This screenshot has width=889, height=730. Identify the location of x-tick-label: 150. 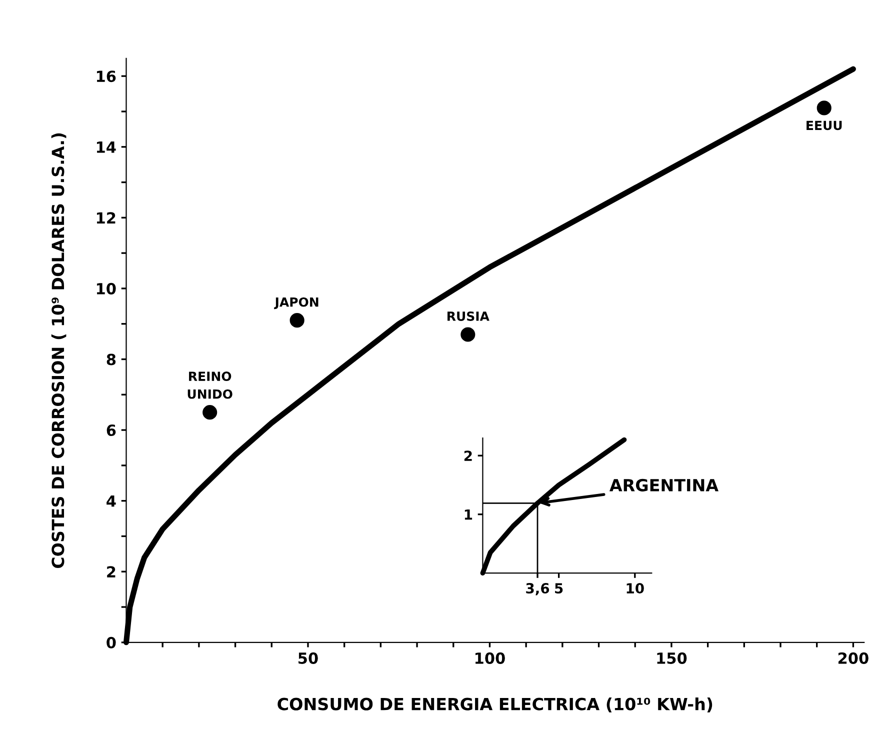
(672, 658).